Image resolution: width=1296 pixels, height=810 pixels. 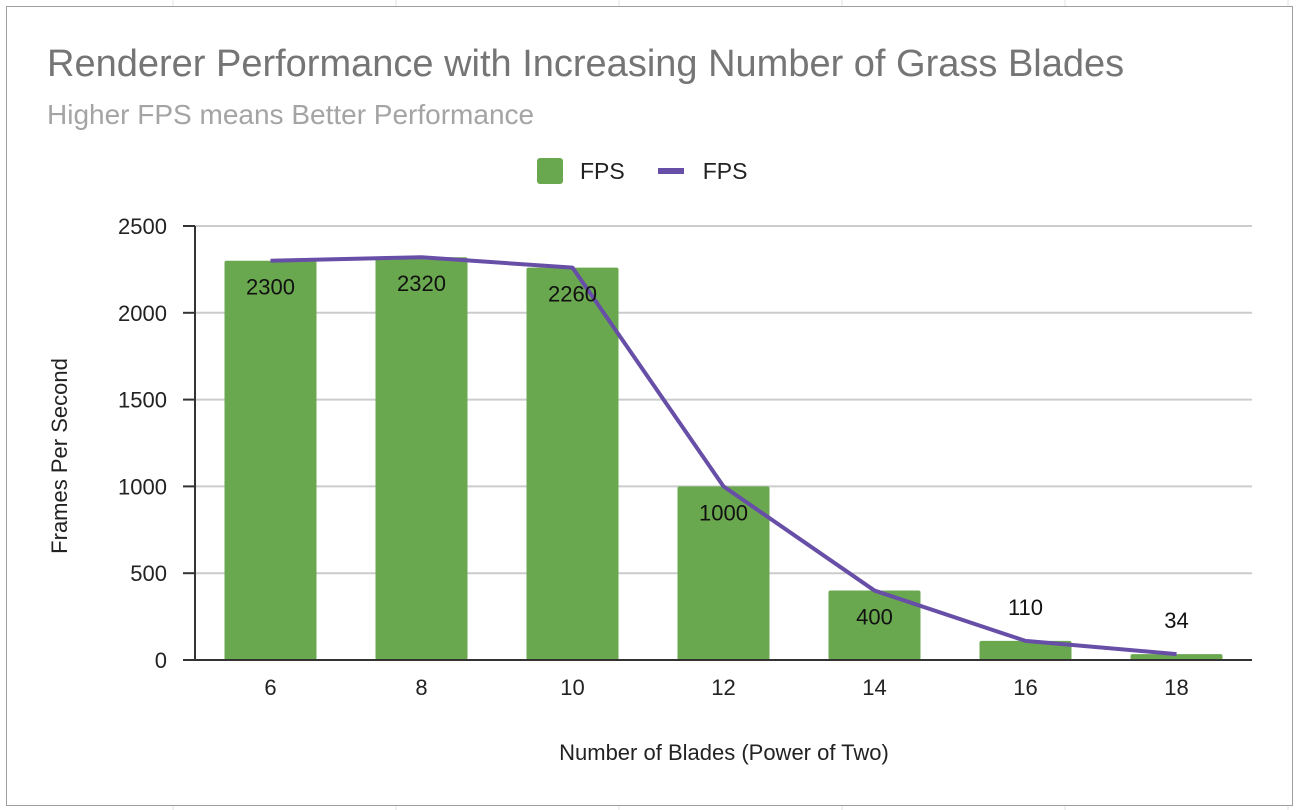 What do you see at coordinates (1176, 620) in the screenshot?
I see `data-label: 34` at bounding box center [1176, 620].